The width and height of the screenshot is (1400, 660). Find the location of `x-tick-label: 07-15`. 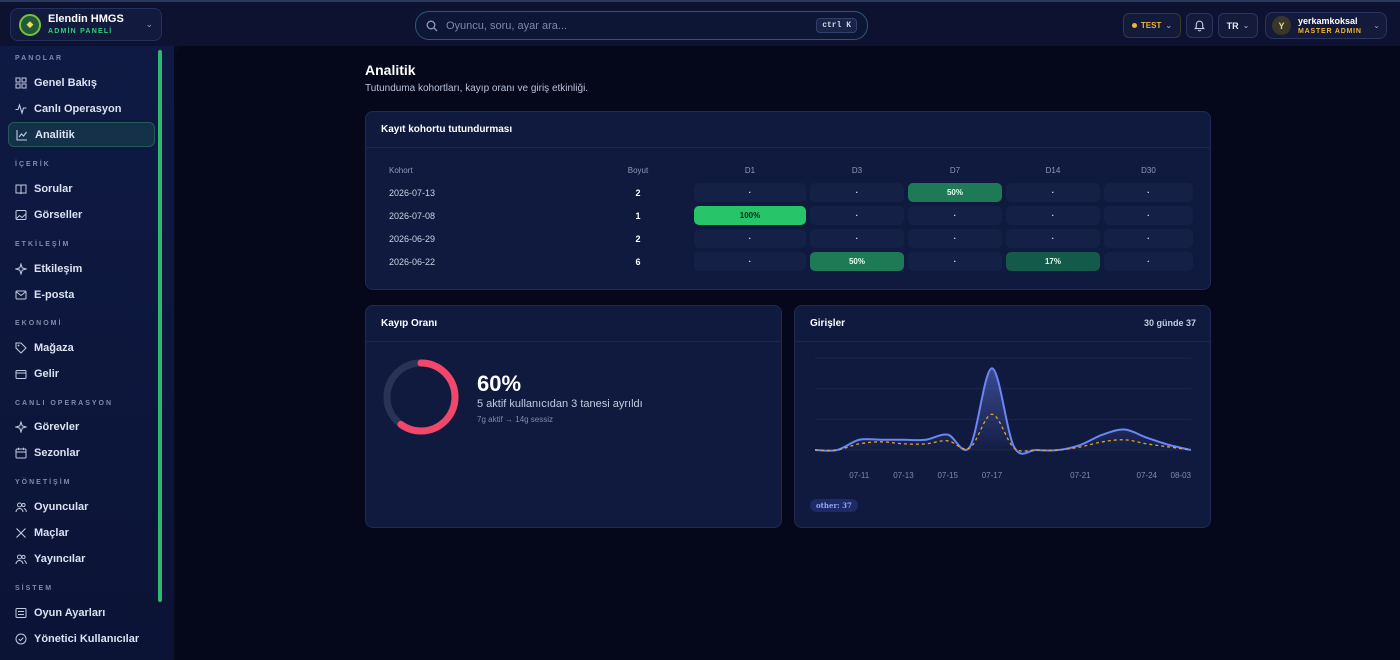

x-tick-label: 07-15 is located at coordinates (947, 475).